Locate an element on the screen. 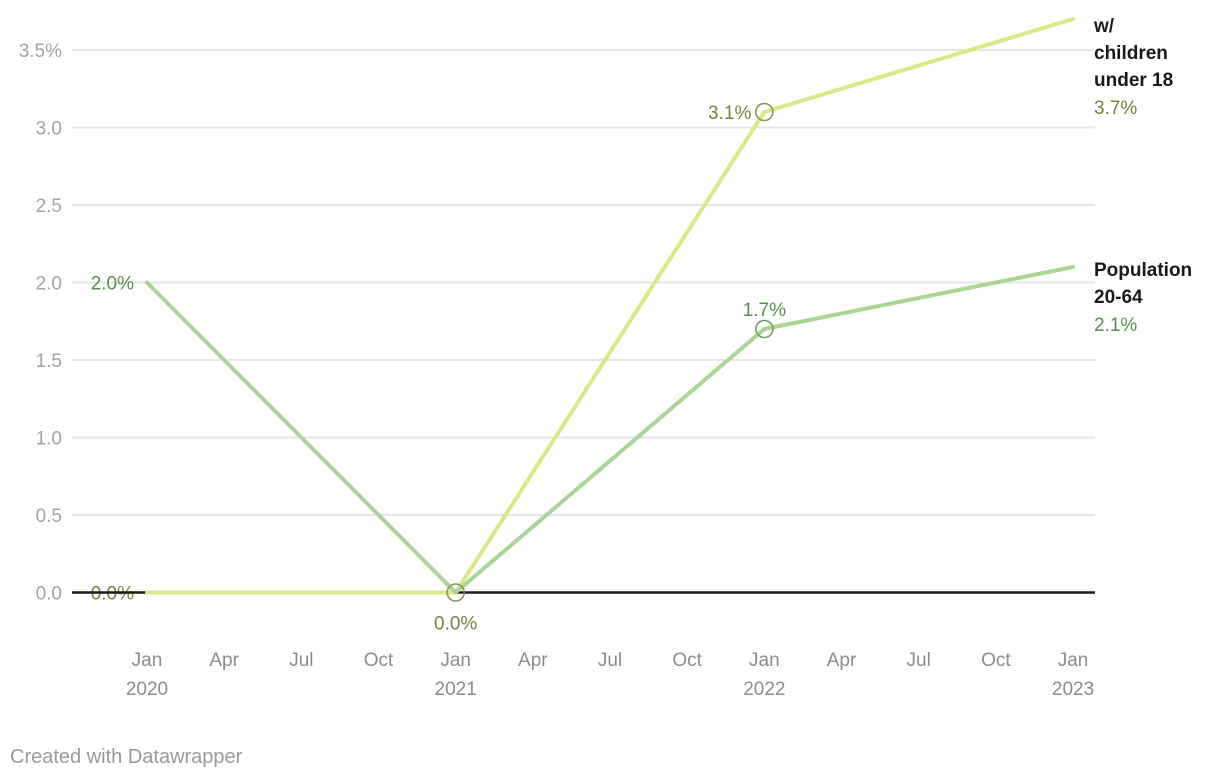 This screenshot has width=1220, height=780. series-end-value-children-under-18: 3.7% is located at coordinates (1116, 108).